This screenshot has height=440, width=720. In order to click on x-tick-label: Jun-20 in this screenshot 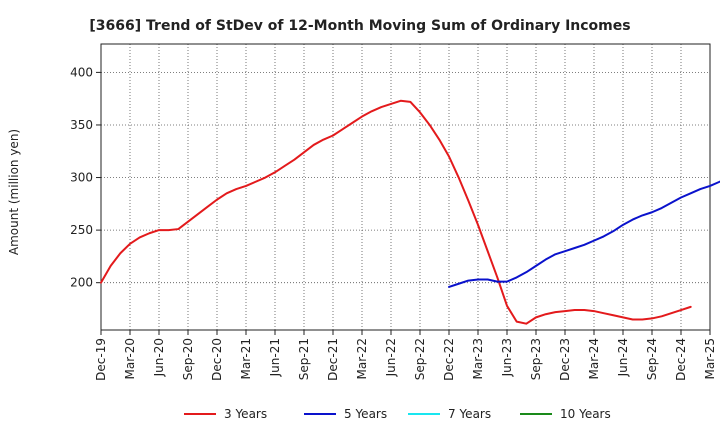, I will do `click(159, 357)`.